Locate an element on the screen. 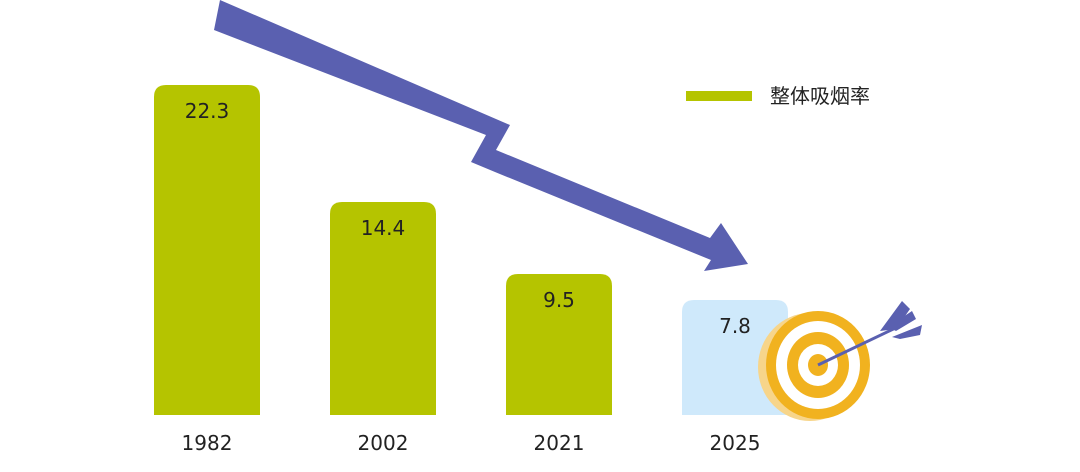 The width and height of the screenshot is (1080, 472). bar-value-label-2025: 7.8 is located at coordinates (735, 326).